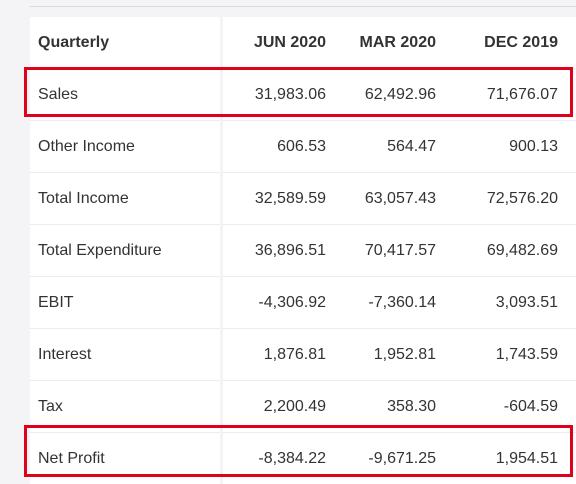  I want to click on value-cell: 36,896.51, so click(278, 251).